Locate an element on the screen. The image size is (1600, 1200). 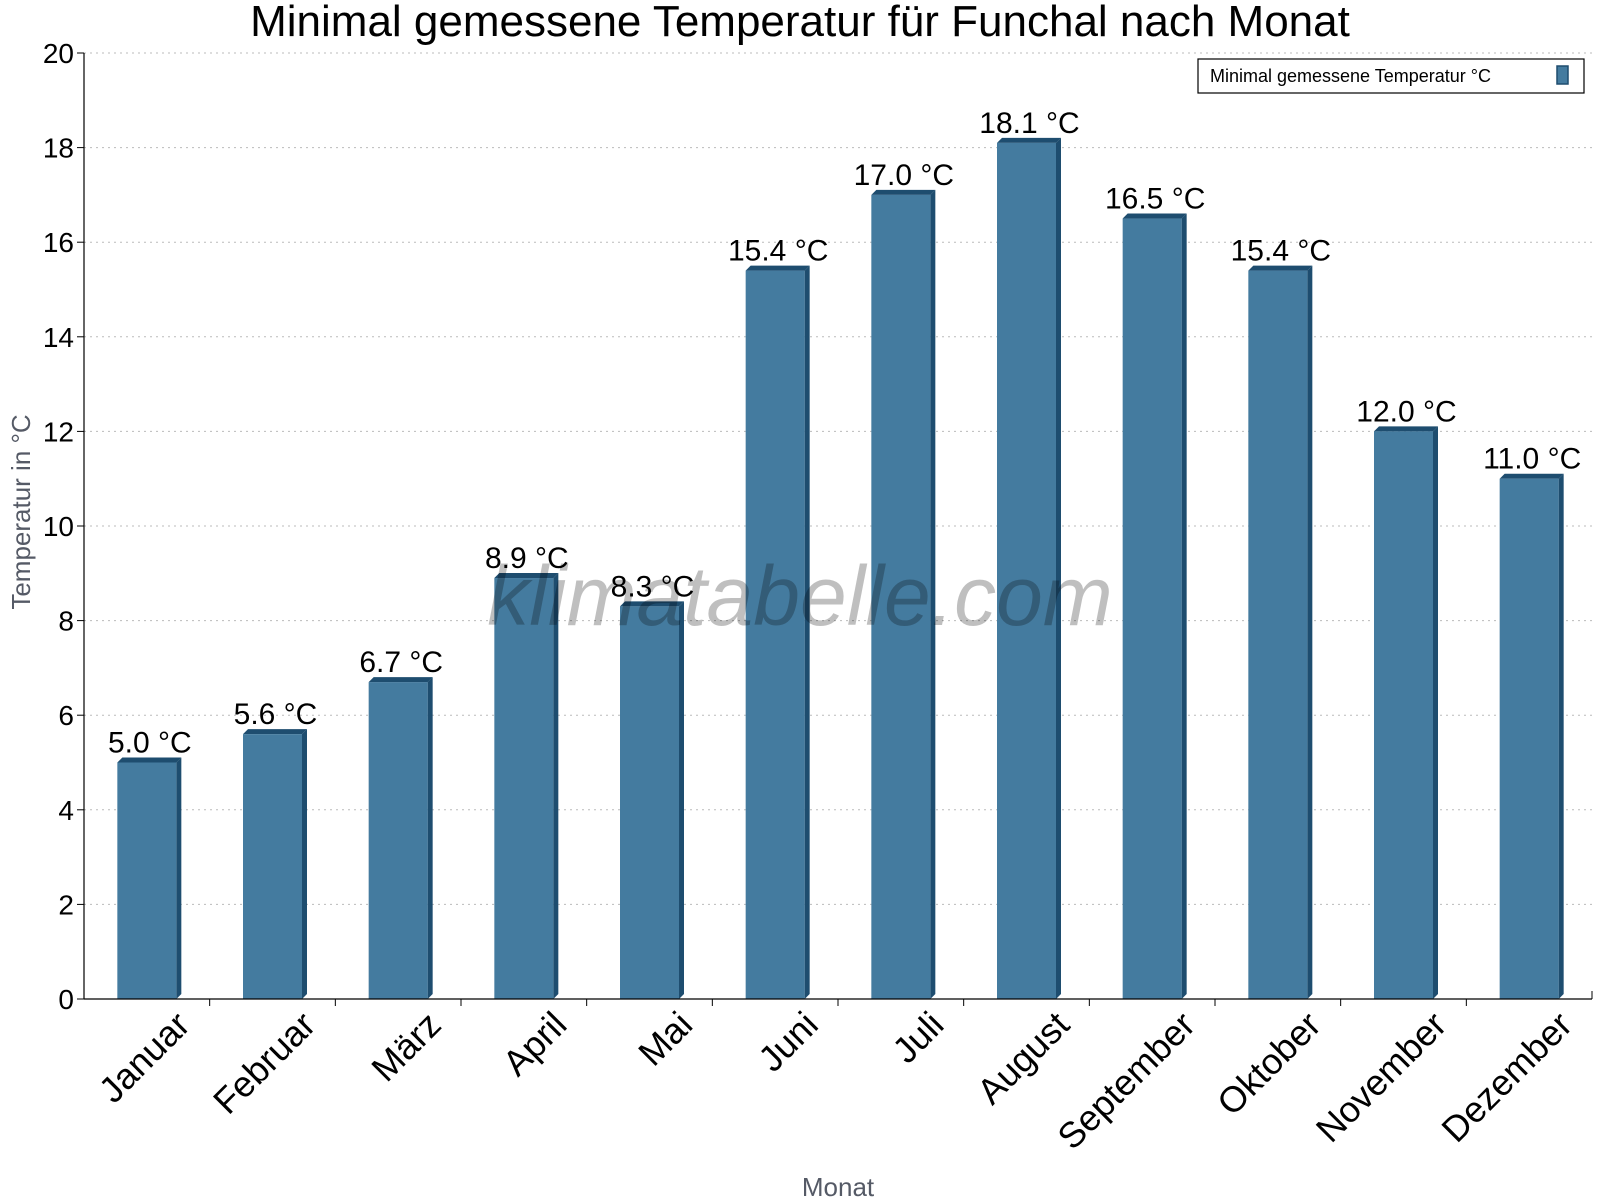
y-tick-label: 4 is located at coordinates (66, 810).